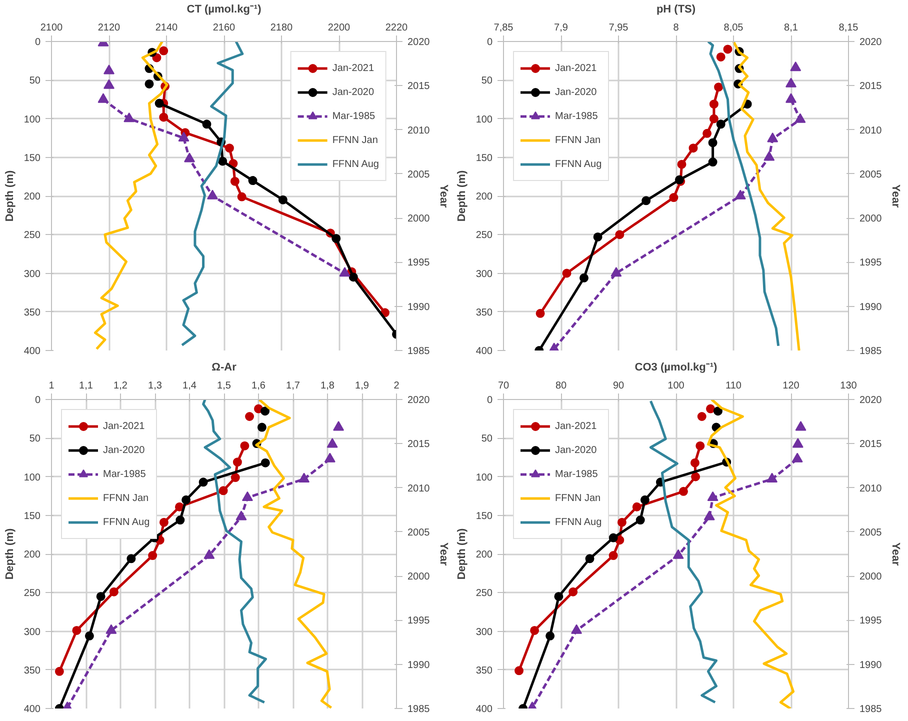 The image size is (908, 721). I want to click on legend-label: Mar-1985, so click(354, 116).